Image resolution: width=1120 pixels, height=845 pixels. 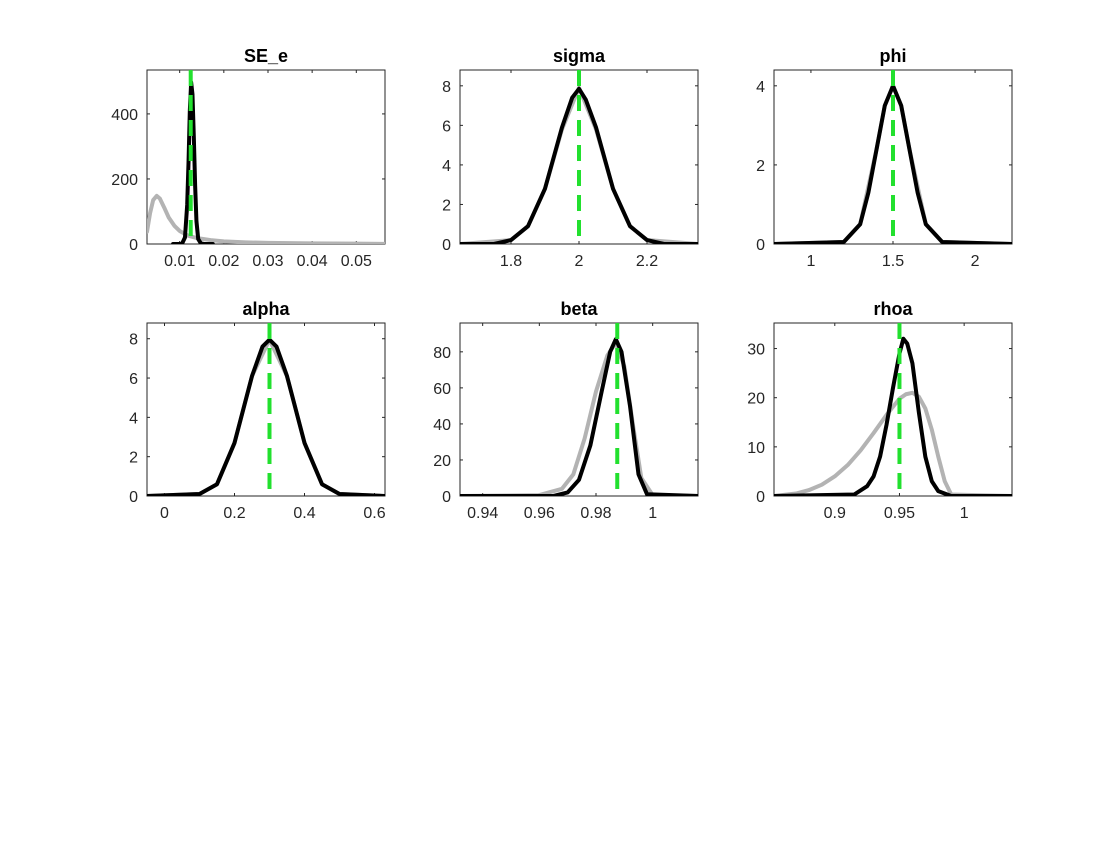 What do you see at coordinates (539, 513) in the screenshot?
I see `x-tick-label: 0.96` at bounding box center [539, 513].